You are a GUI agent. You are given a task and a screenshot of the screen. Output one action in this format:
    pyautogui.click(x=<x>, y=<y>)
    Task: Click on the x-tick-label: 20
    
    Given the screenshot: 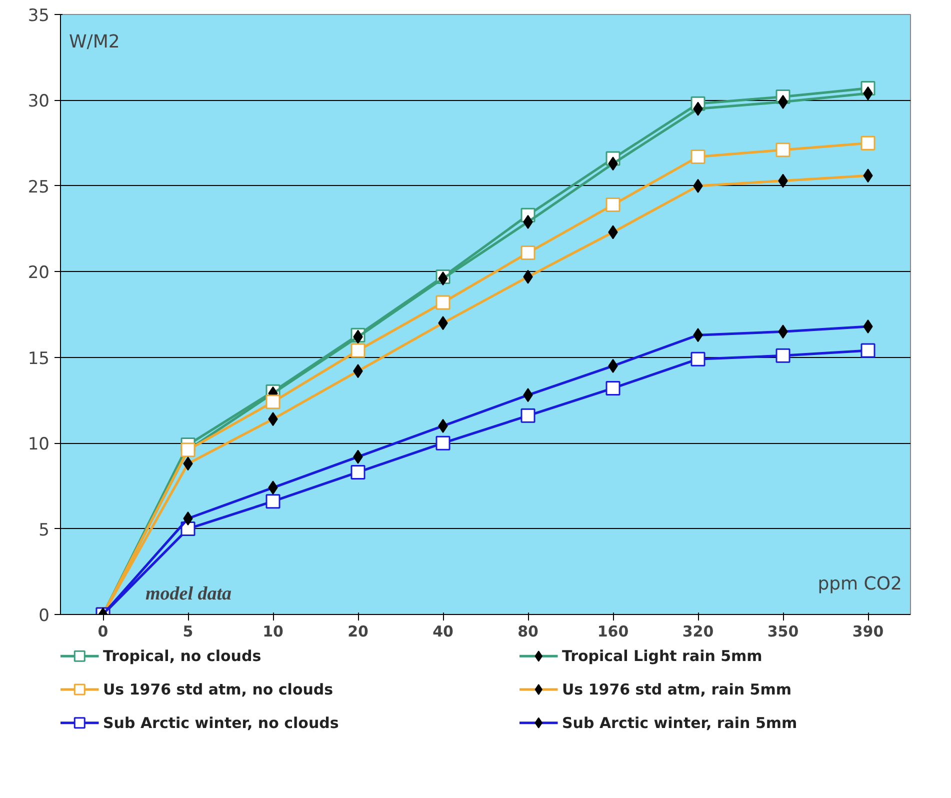 What is the action you would take?
    pyautogui.click(x=358, y=631)
    